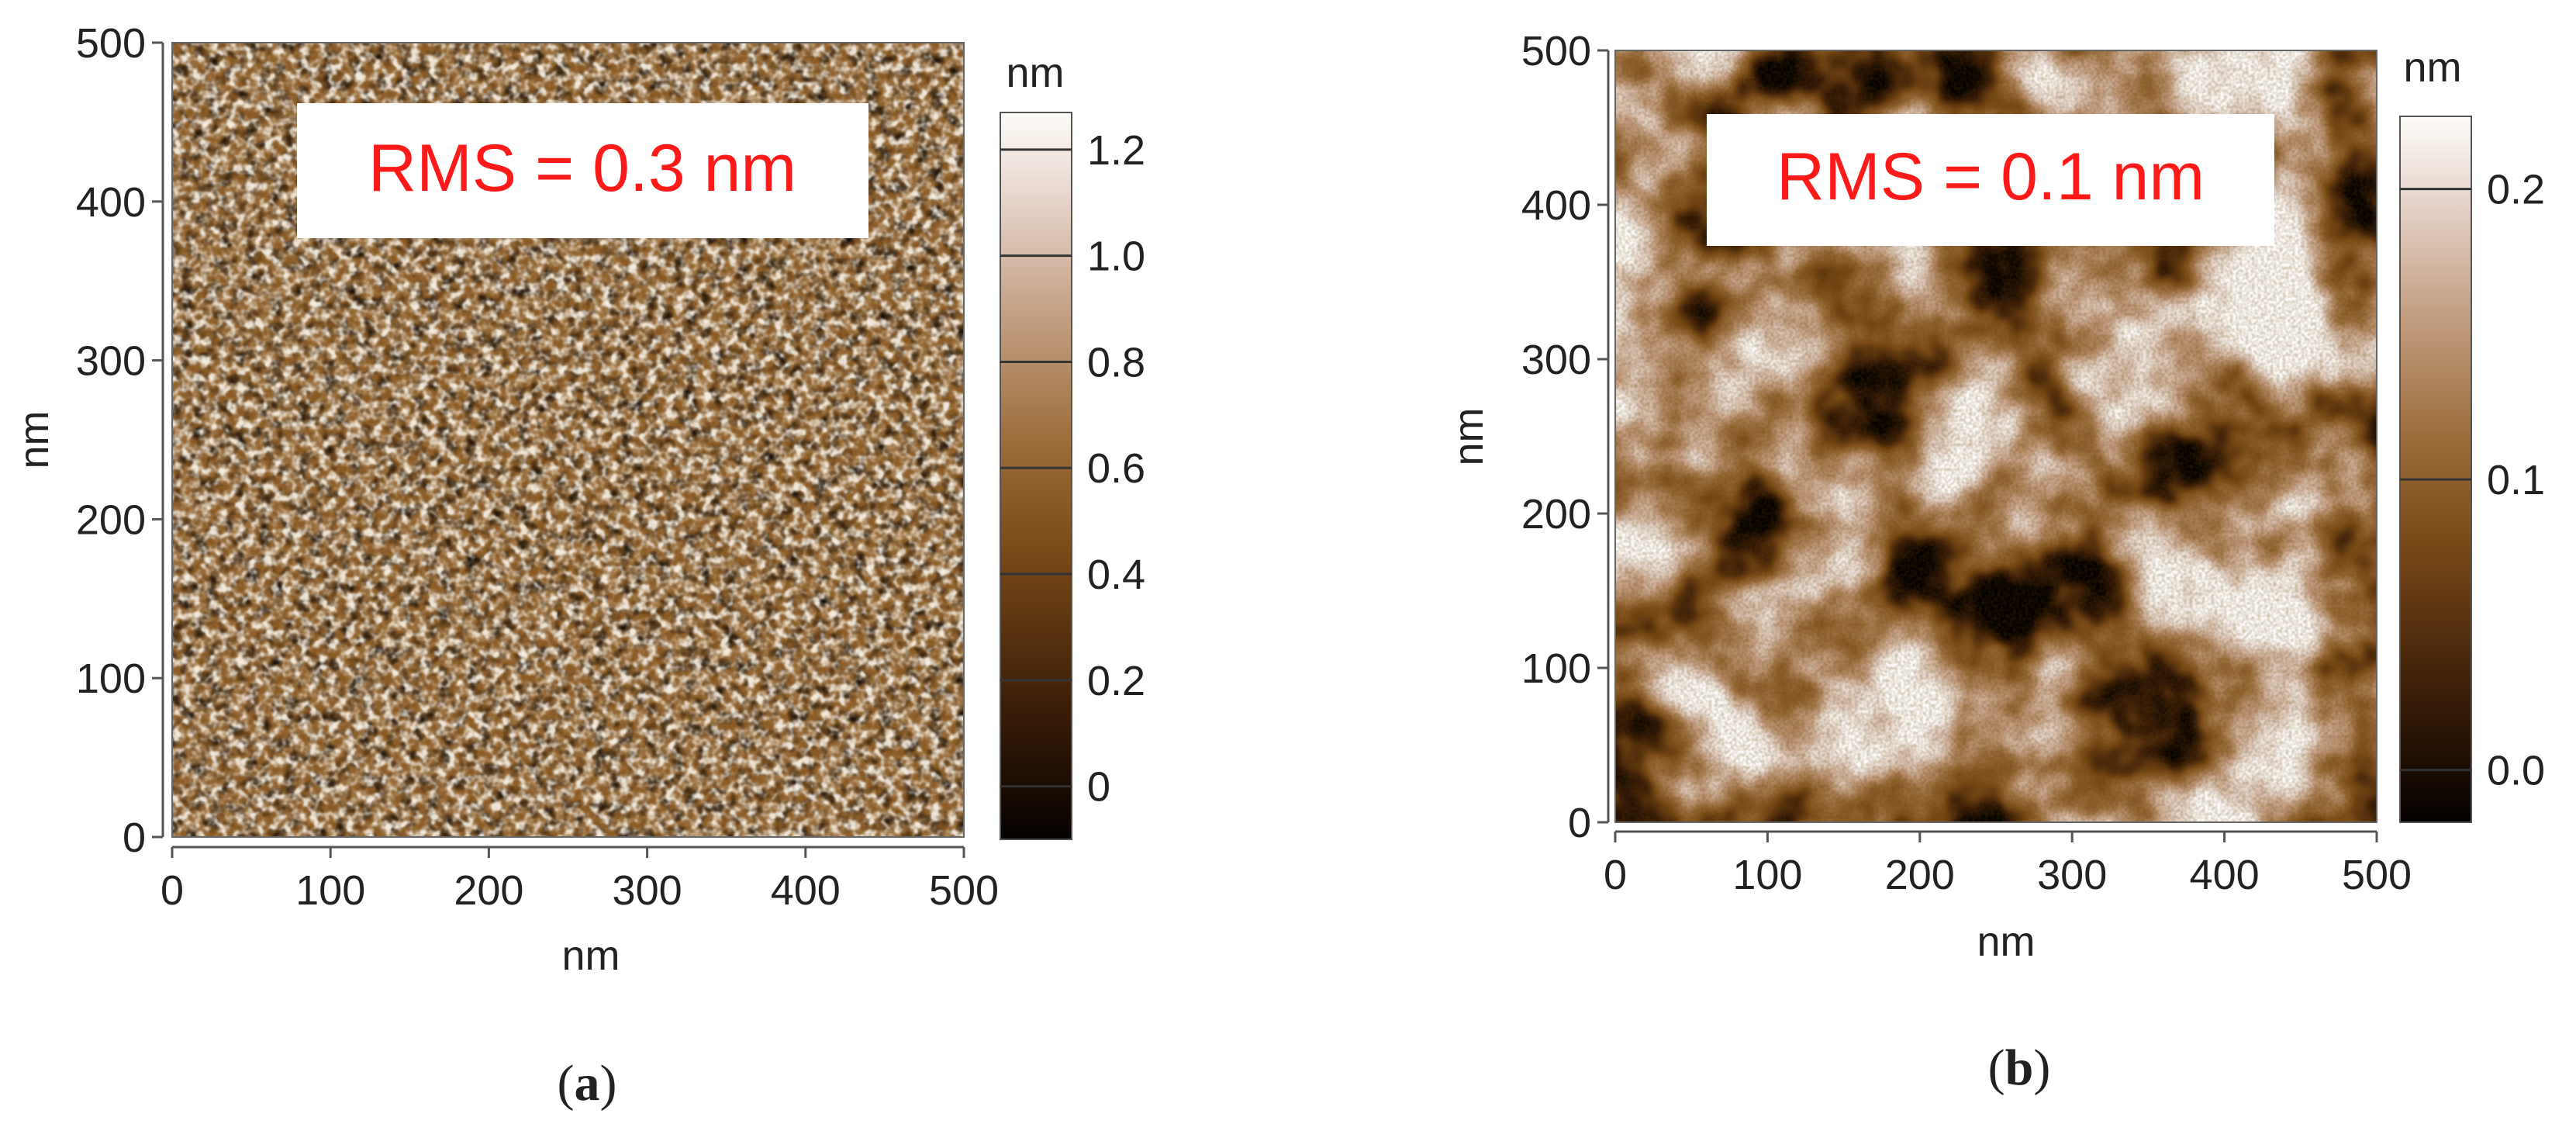 This screenshot has width=2576, height=1131. I want to click on x-axis-label-a: nm, so click(590, 955).